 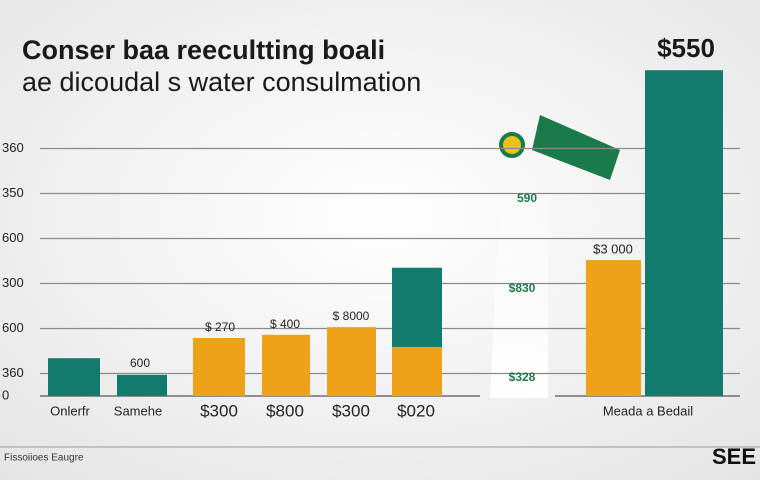 What do you see at coordinates (734, 456) in the screenshot?
I see `footer-right: SEE` at bounding box center [734, 456].